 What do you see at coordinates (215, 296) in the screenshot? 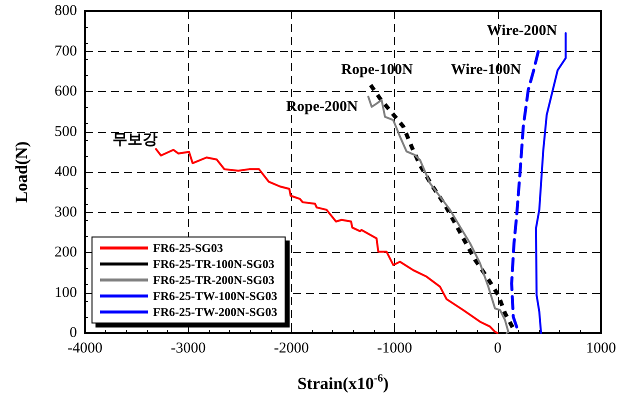
I see `legend-label: FR6-25-TW-100N-SG03` at bounding box center [215, 296].